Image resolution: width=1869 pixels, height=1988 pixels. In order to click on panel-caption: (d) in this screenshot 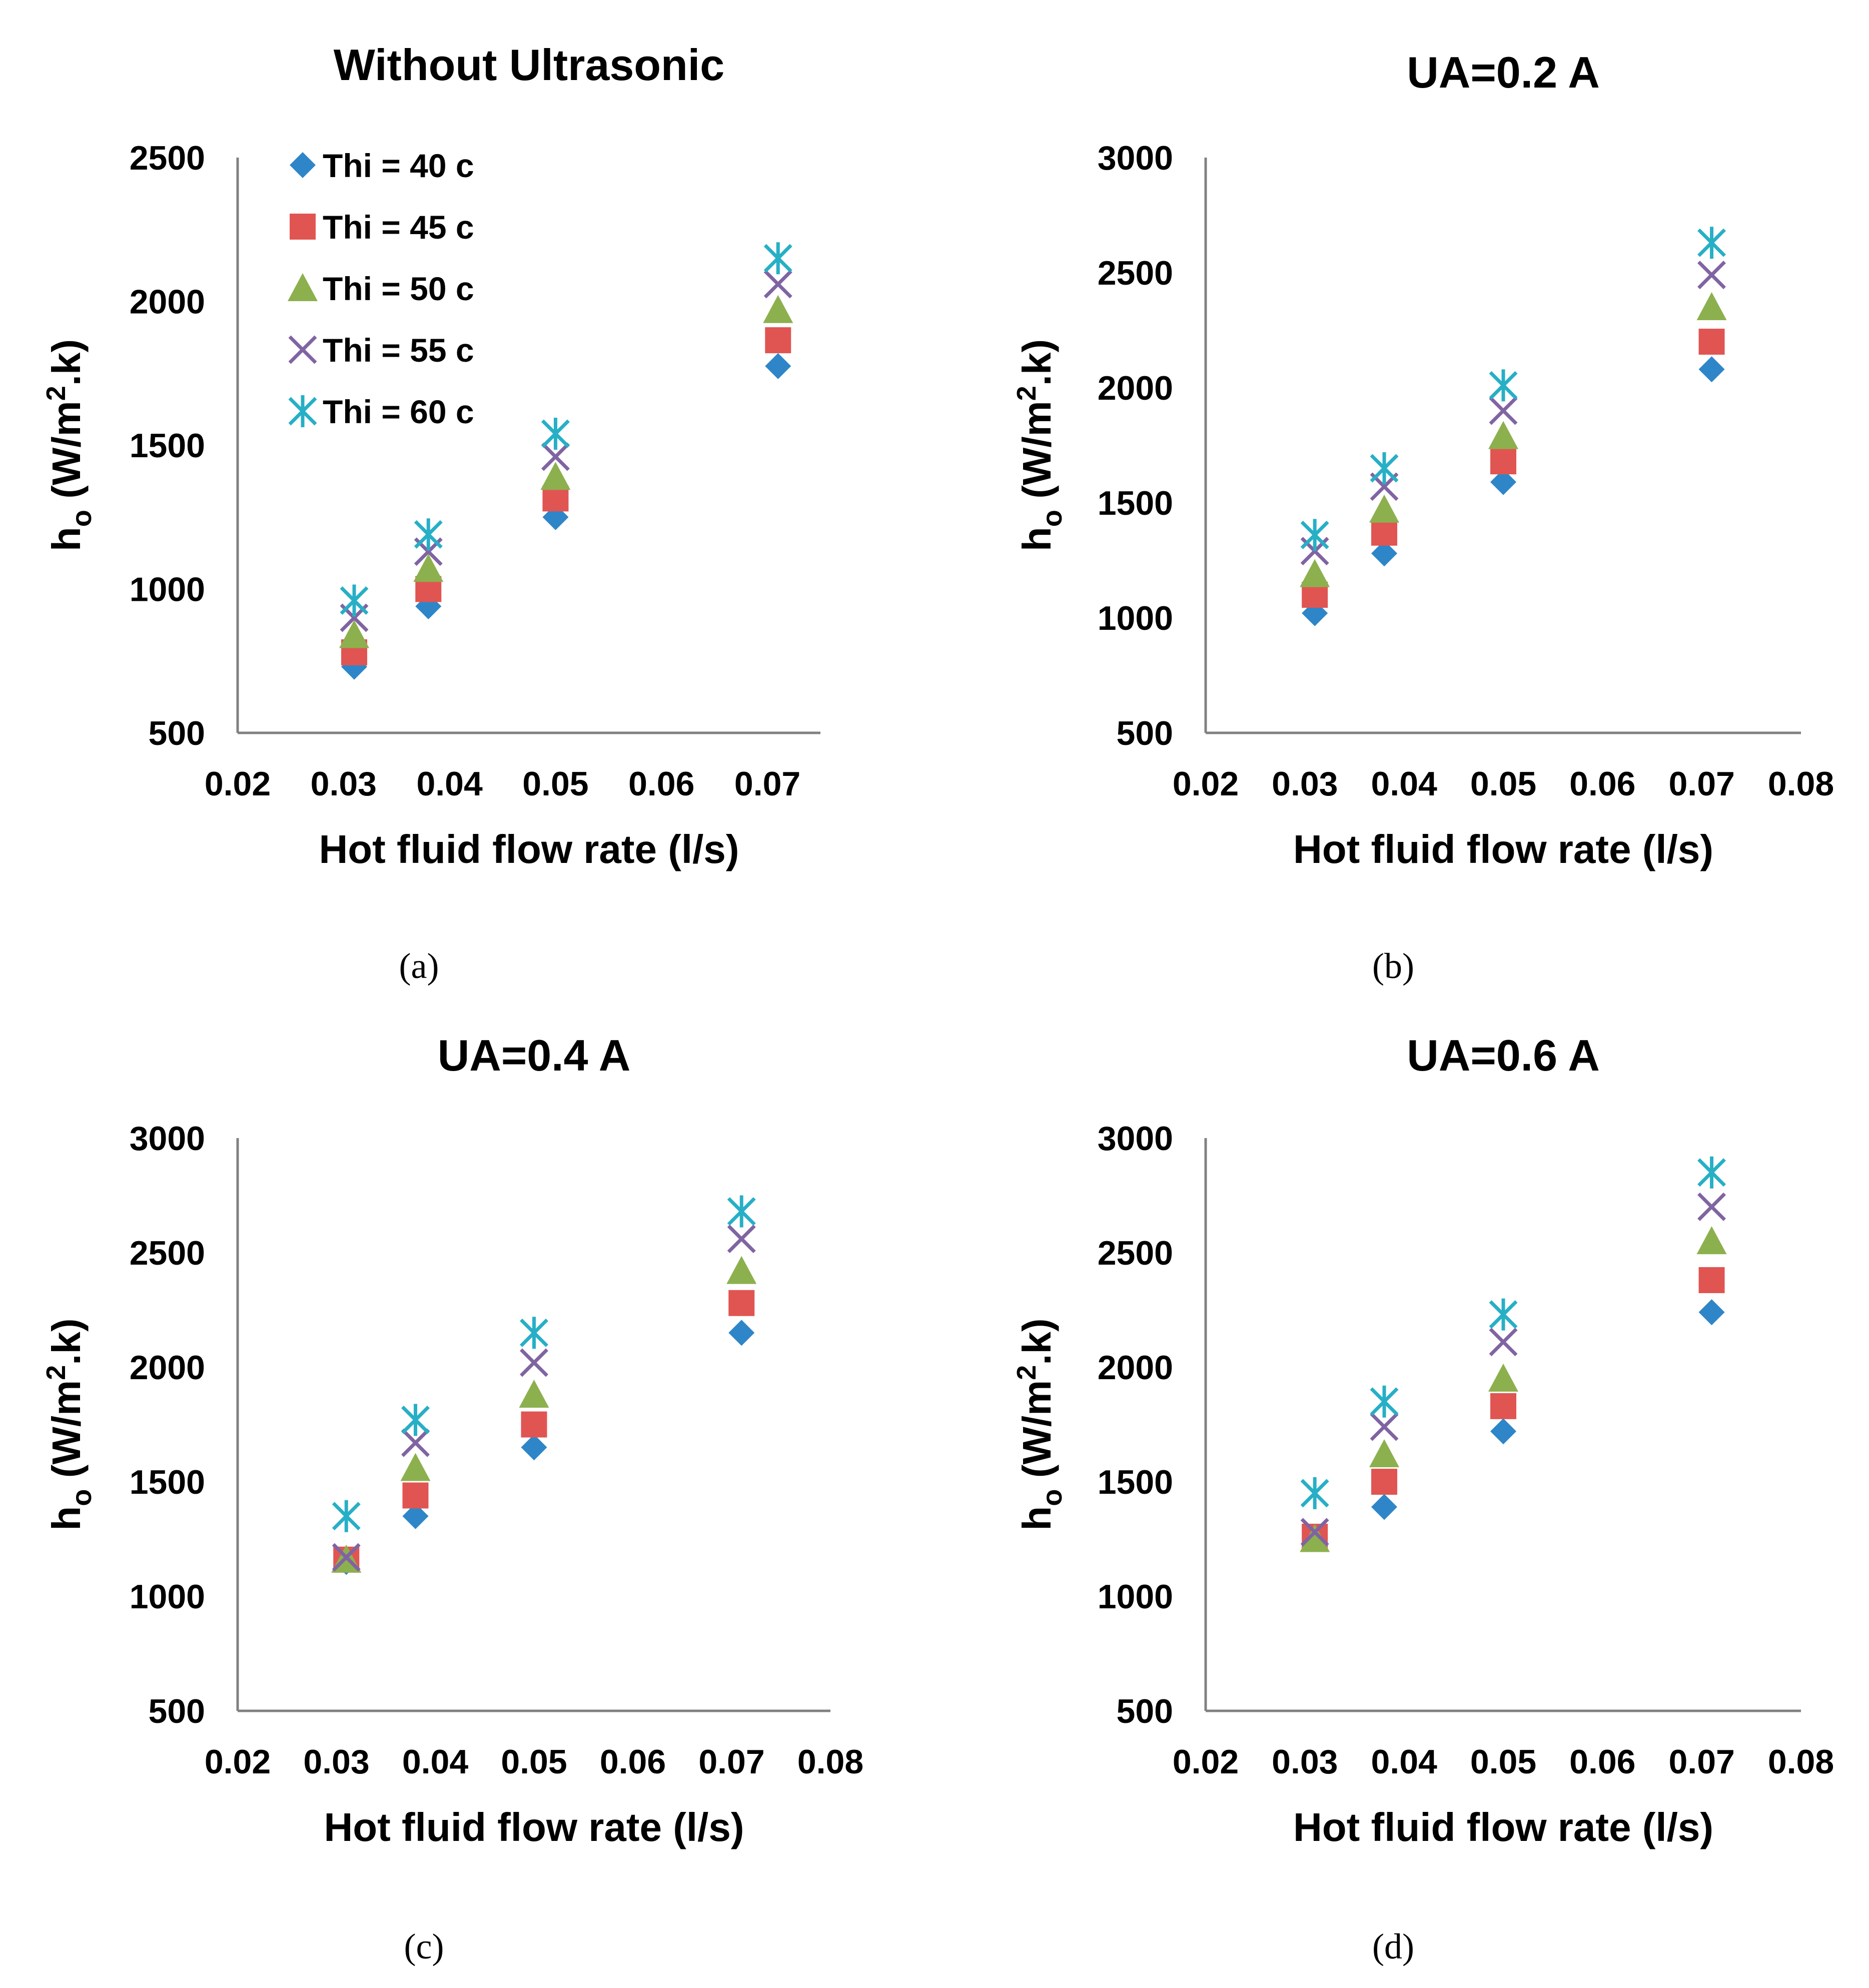, I will do `click(1393, 1946)`.